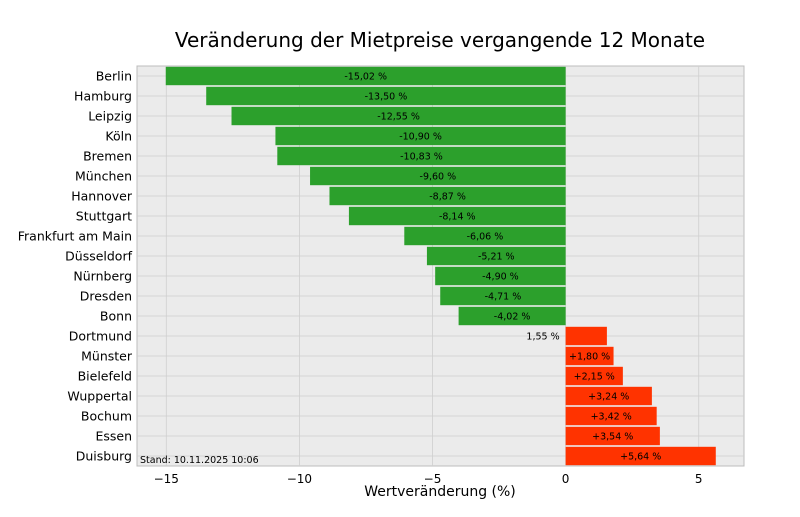  Describe the element at coordinates (107, 156) in the screenshot. I see `category-label: Bremen` at that location.